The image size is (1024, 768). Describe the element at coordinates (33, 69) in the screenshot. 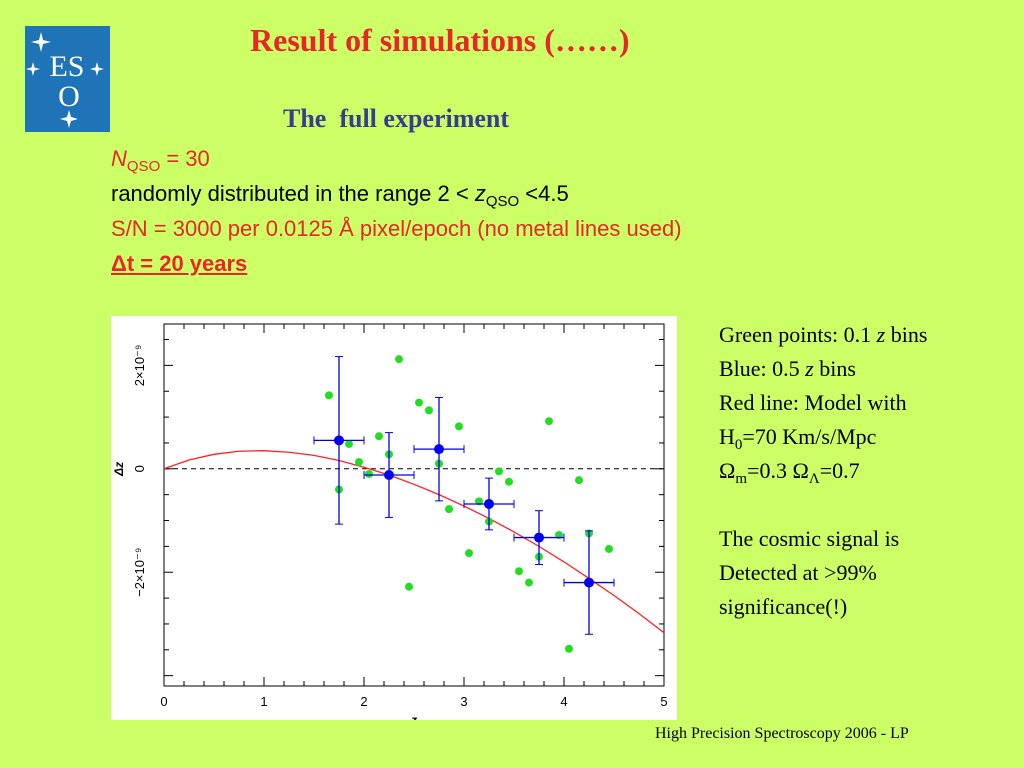

I see `logo-star-left` at that location.